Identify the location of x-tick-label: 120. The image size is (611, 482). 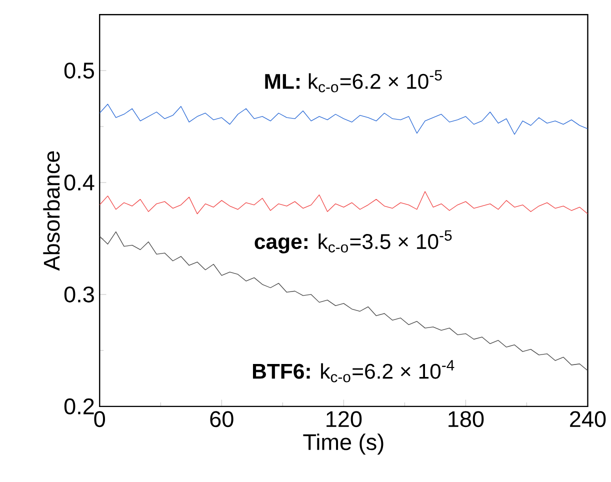
(344, 419).